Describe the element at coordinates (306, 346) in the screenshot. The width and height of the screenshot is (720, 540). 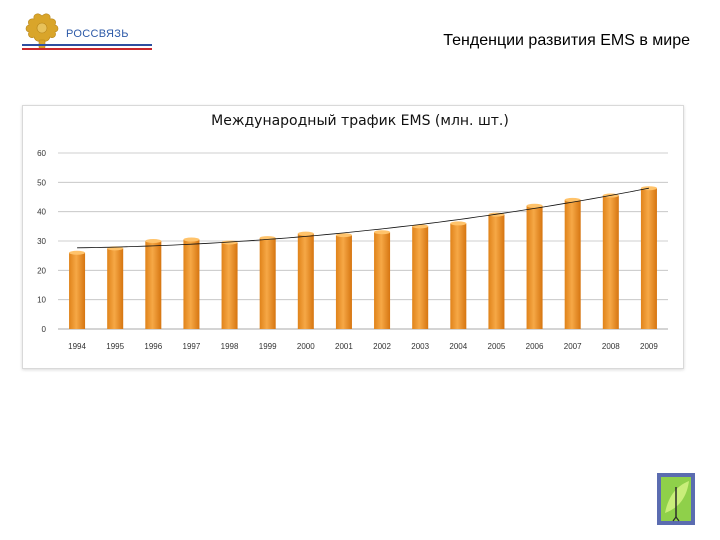
I see `x-tick-label: 2000` at that location.